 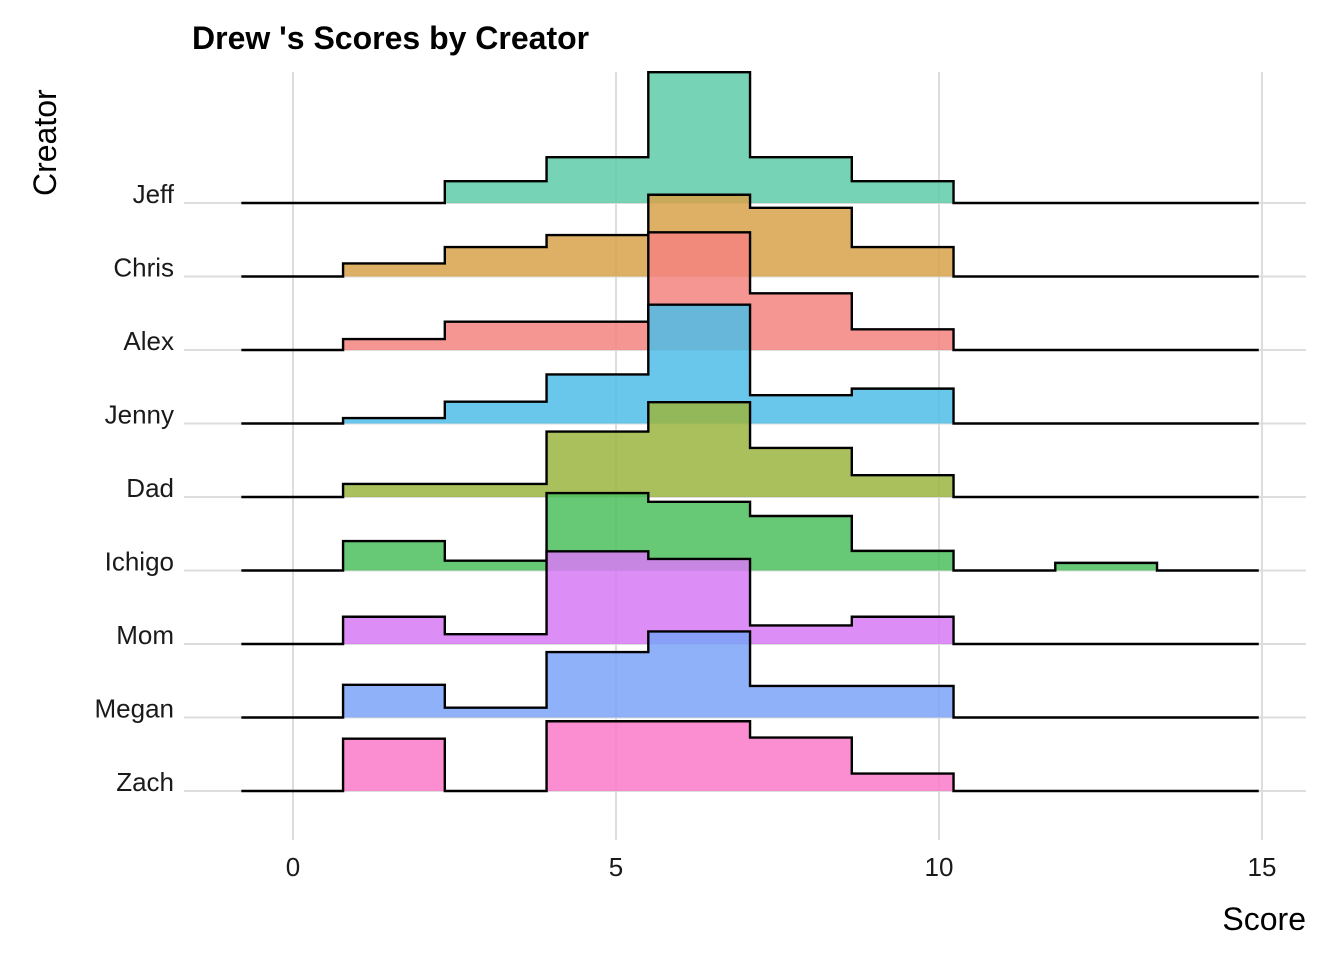 What do you see at coordinates (390, 38) in the screenshot?
I see `chart-title: Drew 's Scores by Creator` at bounding box center [390, 38].